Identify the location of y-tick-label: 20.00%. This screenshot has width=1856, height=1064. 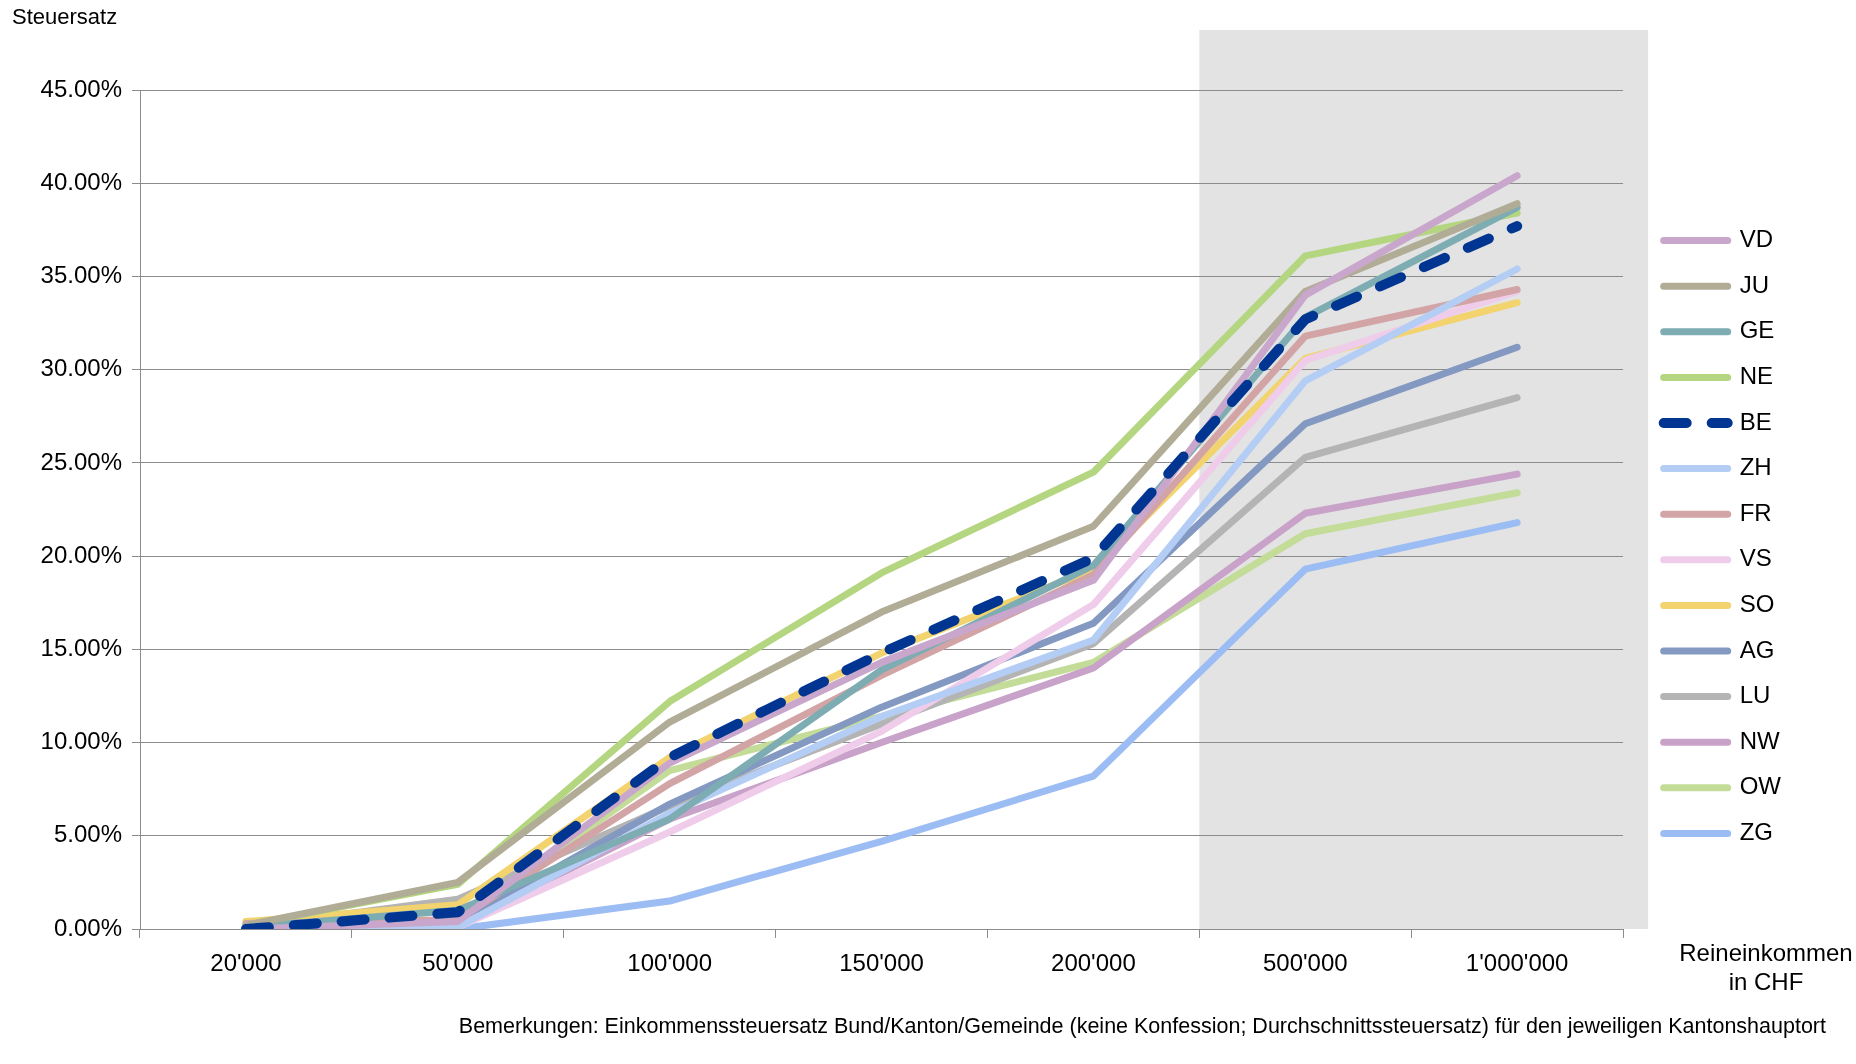
(81, 554).